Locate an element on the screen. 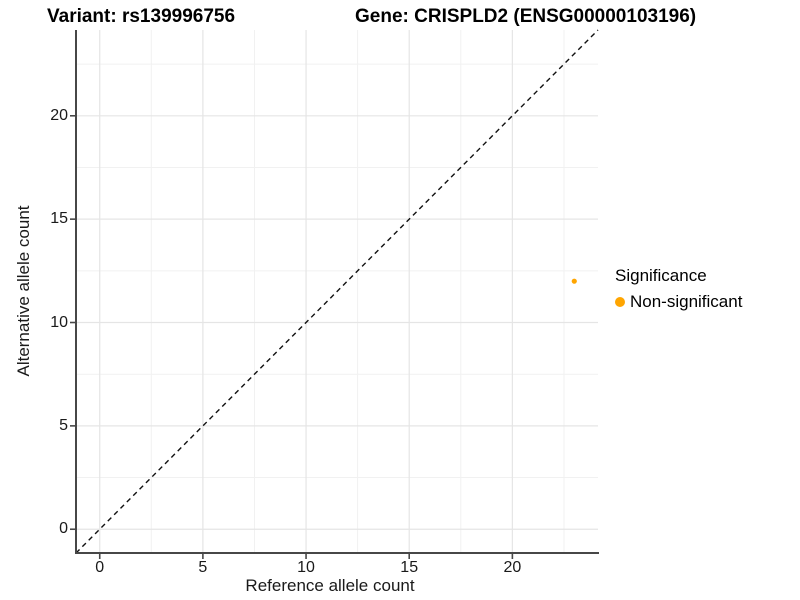 This screenshot has height=600, width=800. legend-entry-label: Non-significant is located at coordinates (686, 301).